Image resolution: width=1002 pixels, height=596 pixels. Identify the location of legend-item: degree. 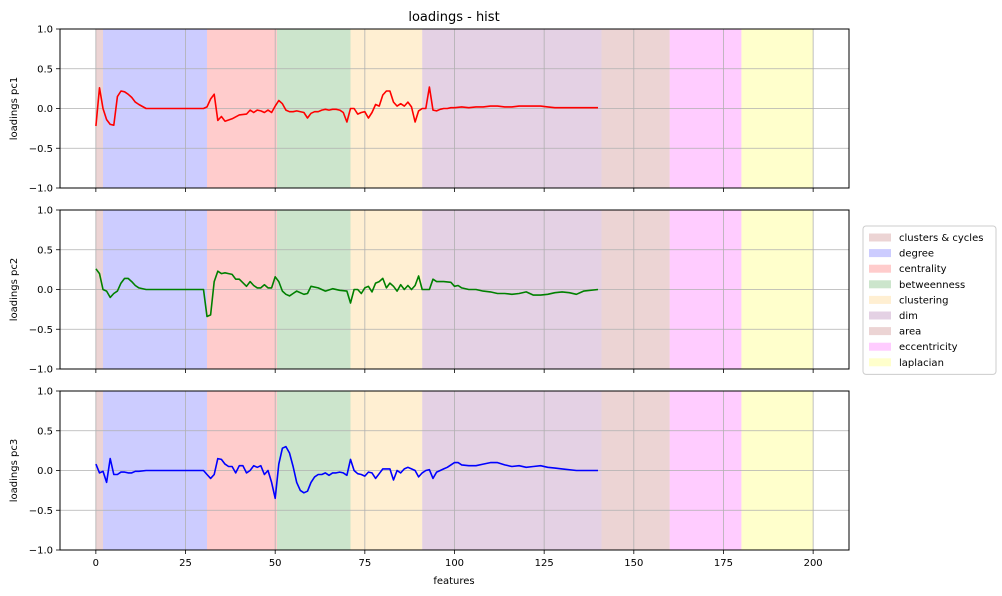
(901, 254).